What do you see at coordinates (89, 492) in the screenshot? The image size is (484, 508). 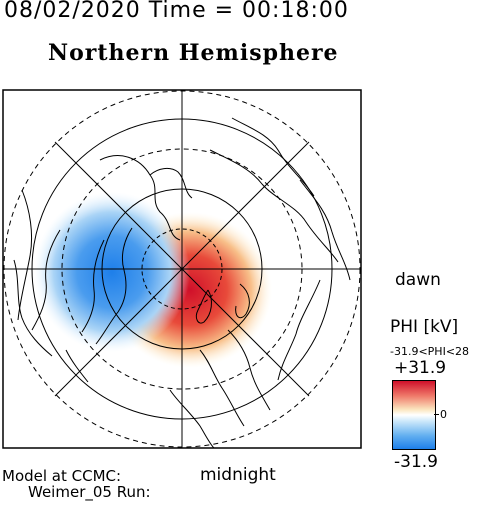 I see `run-label: Weimer_05 Run:` at bounding box center [89, 492].